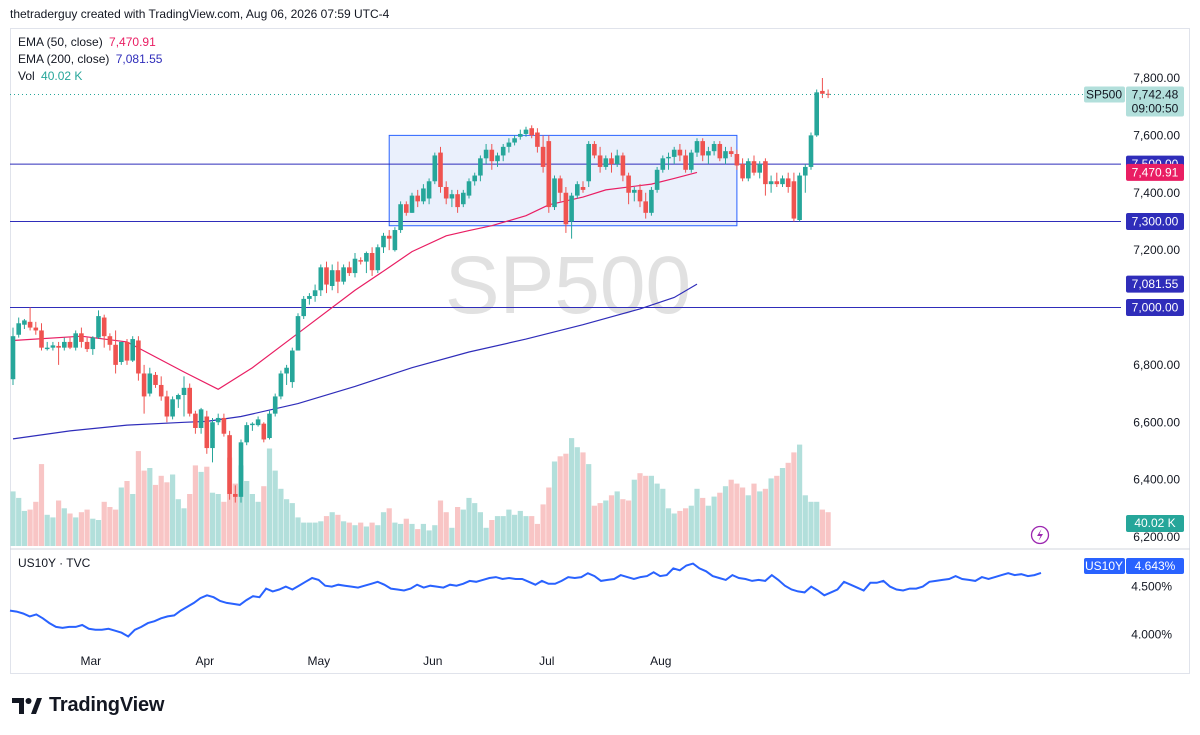 This screenshot has height=735, width=1200. I want to click on us10y-value-tag: 4.643%, so click(1155, 566).